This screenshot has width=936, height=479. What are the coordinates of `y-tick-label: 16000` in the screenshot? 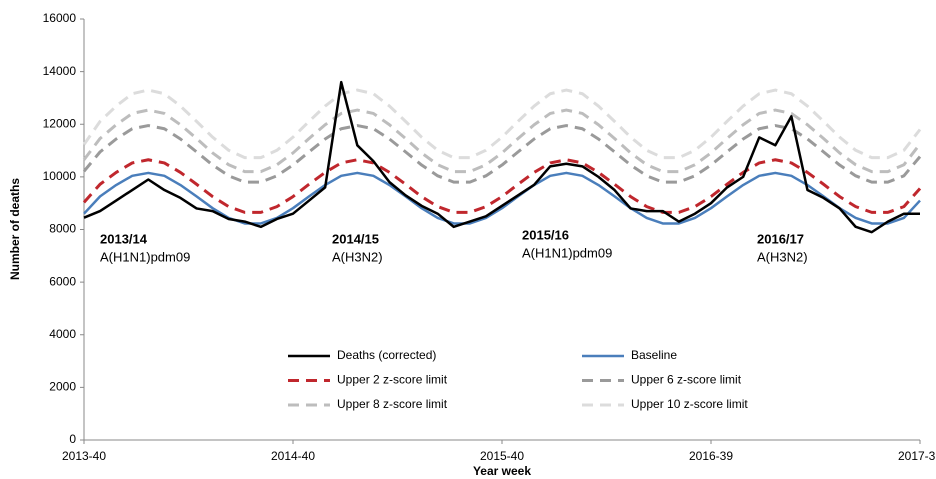 It's located at (60, 18).